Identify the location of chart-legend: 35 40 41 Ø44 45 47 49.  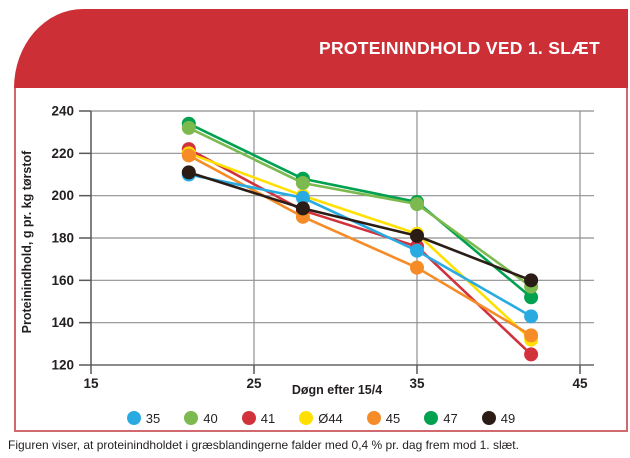
(321, 418).